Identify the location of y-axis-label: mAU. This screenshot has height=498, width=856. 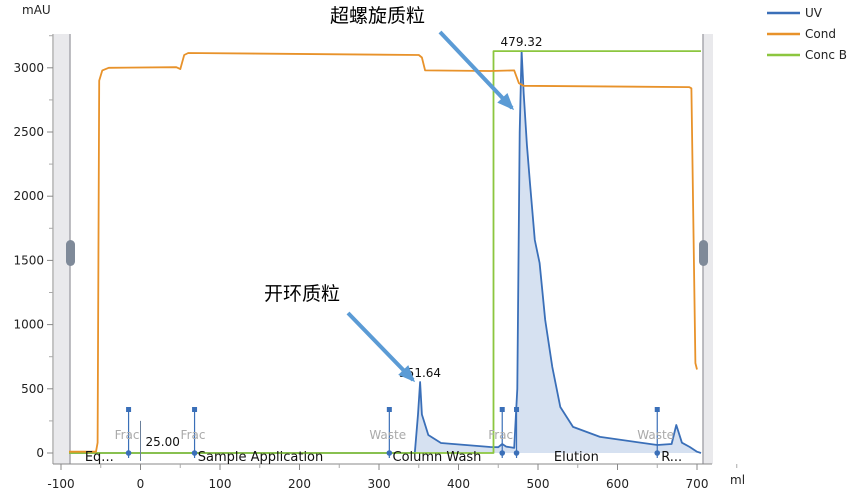
(36, 10).